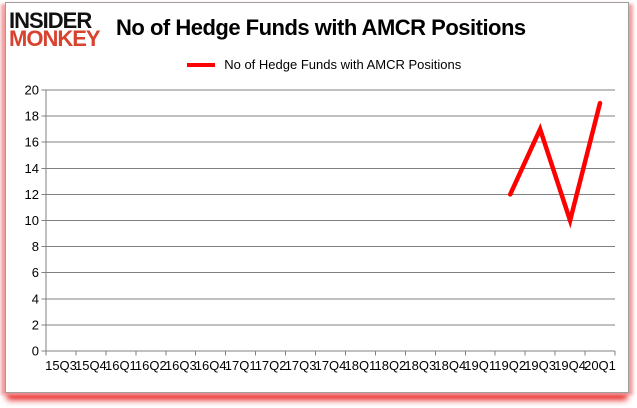 The image size is (637, 408). Describe the element at coordinates (450, 365) in the screenshot. I see `x-tick-label: 18Q4` at that location.